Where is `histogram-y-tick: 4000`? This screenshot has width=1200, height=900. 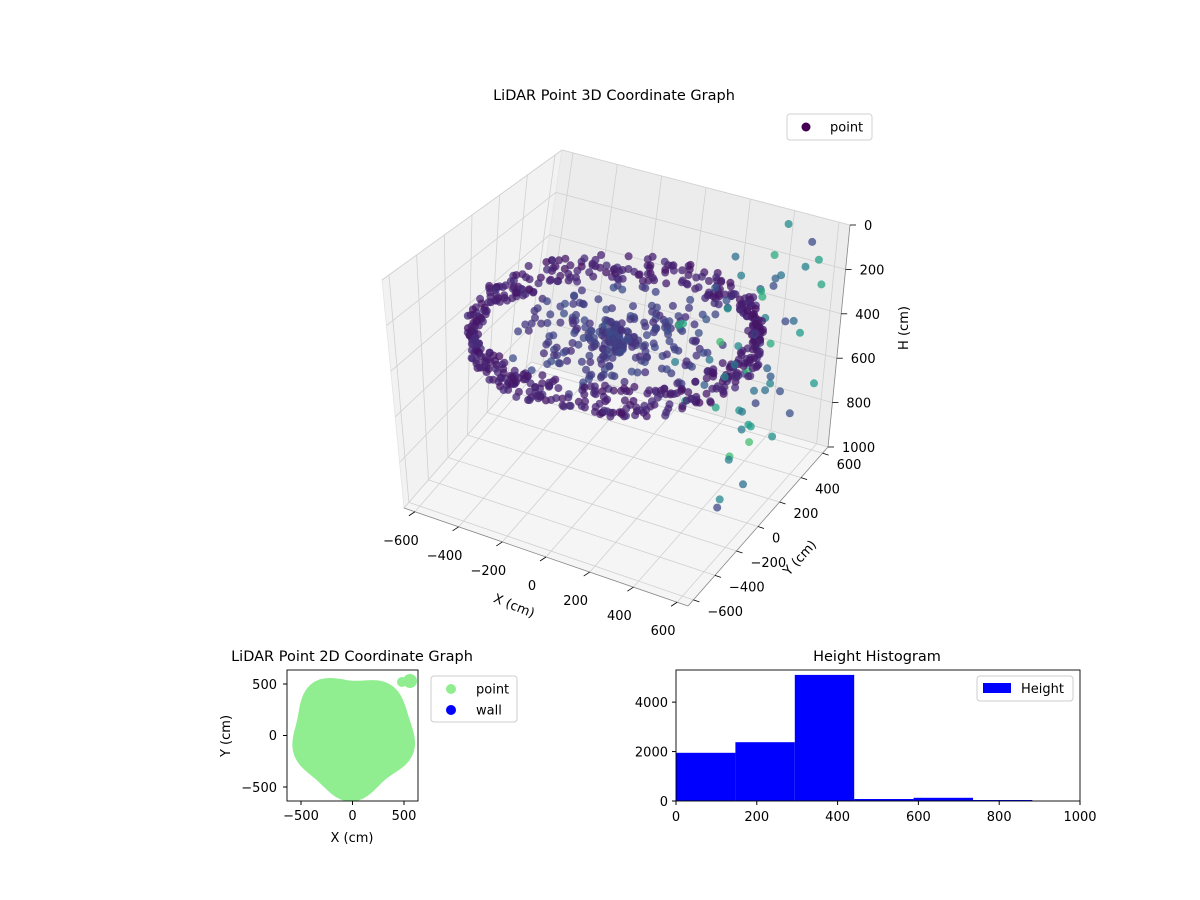 histogram-y-tick: 4000 is located at coordinates (651, 703).